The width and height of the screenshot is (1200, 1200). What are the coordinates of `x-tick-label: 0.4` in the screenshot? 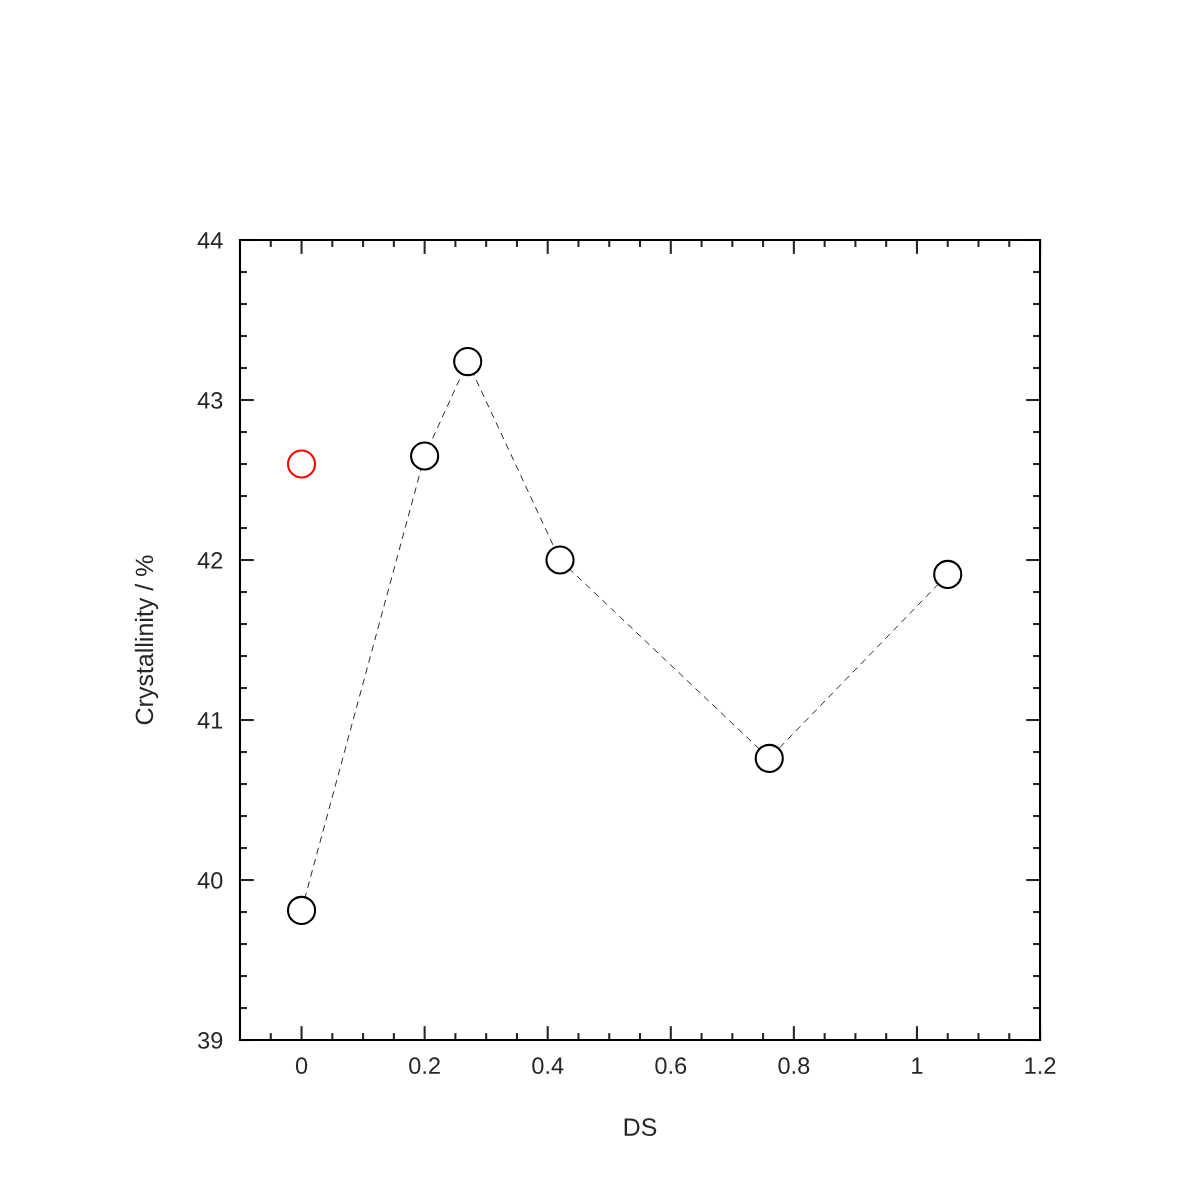 It's located at (548, 1066).